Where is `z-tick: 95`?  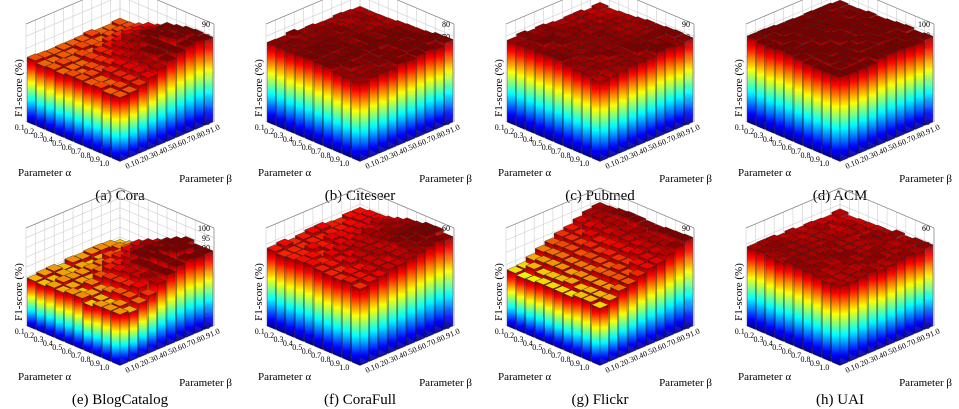
z-tick: 95 is located at coordinates (206, 238).